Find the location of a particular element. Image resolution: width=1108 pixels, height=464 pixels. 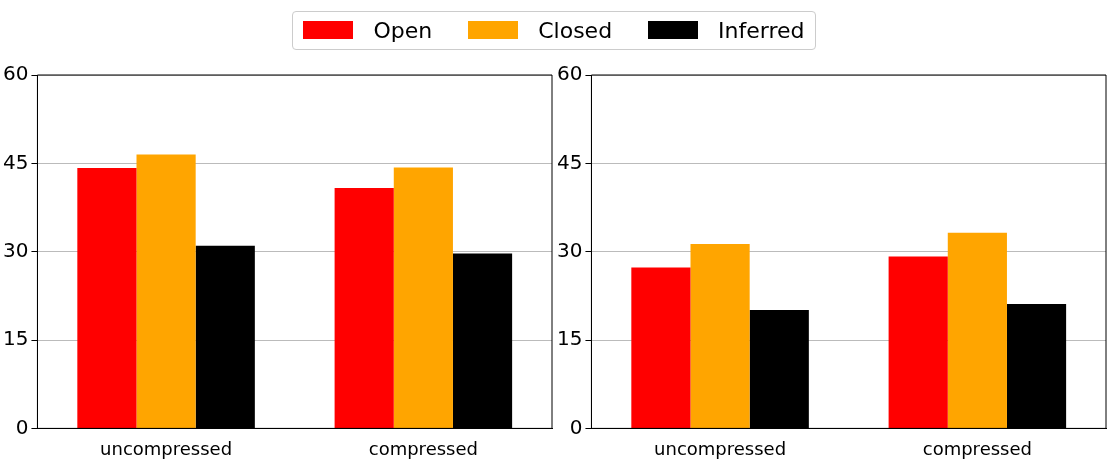

legend-label: Open is located at coordinates (403, 30).